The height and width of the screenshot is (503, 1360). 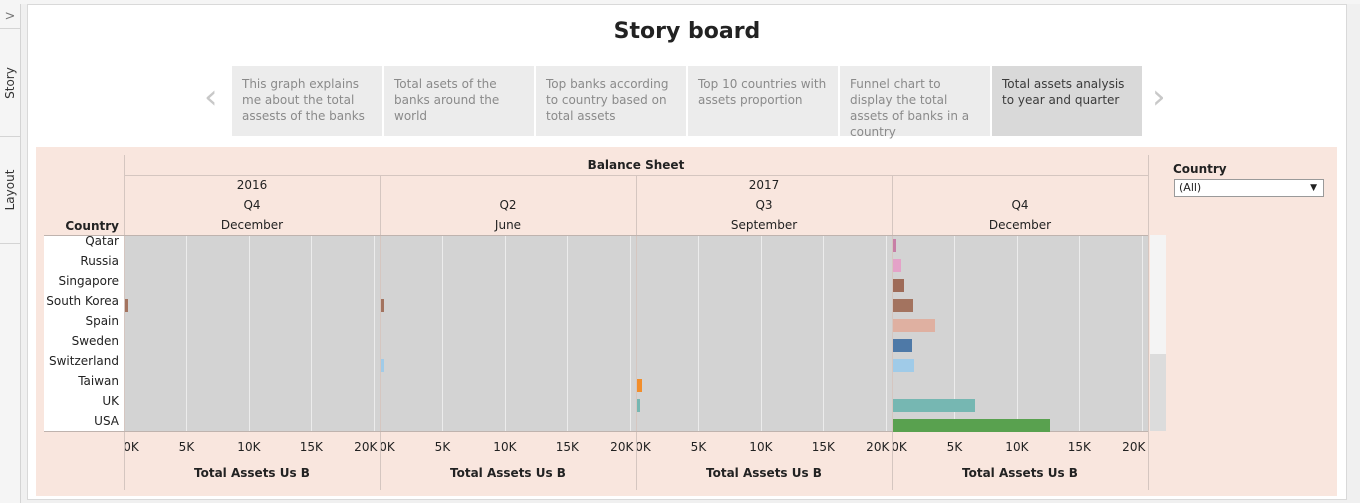 What do you see at coordinates (92, 226) in the screenshot?
I see `row-header: Country` at bounding box center [92, 226].